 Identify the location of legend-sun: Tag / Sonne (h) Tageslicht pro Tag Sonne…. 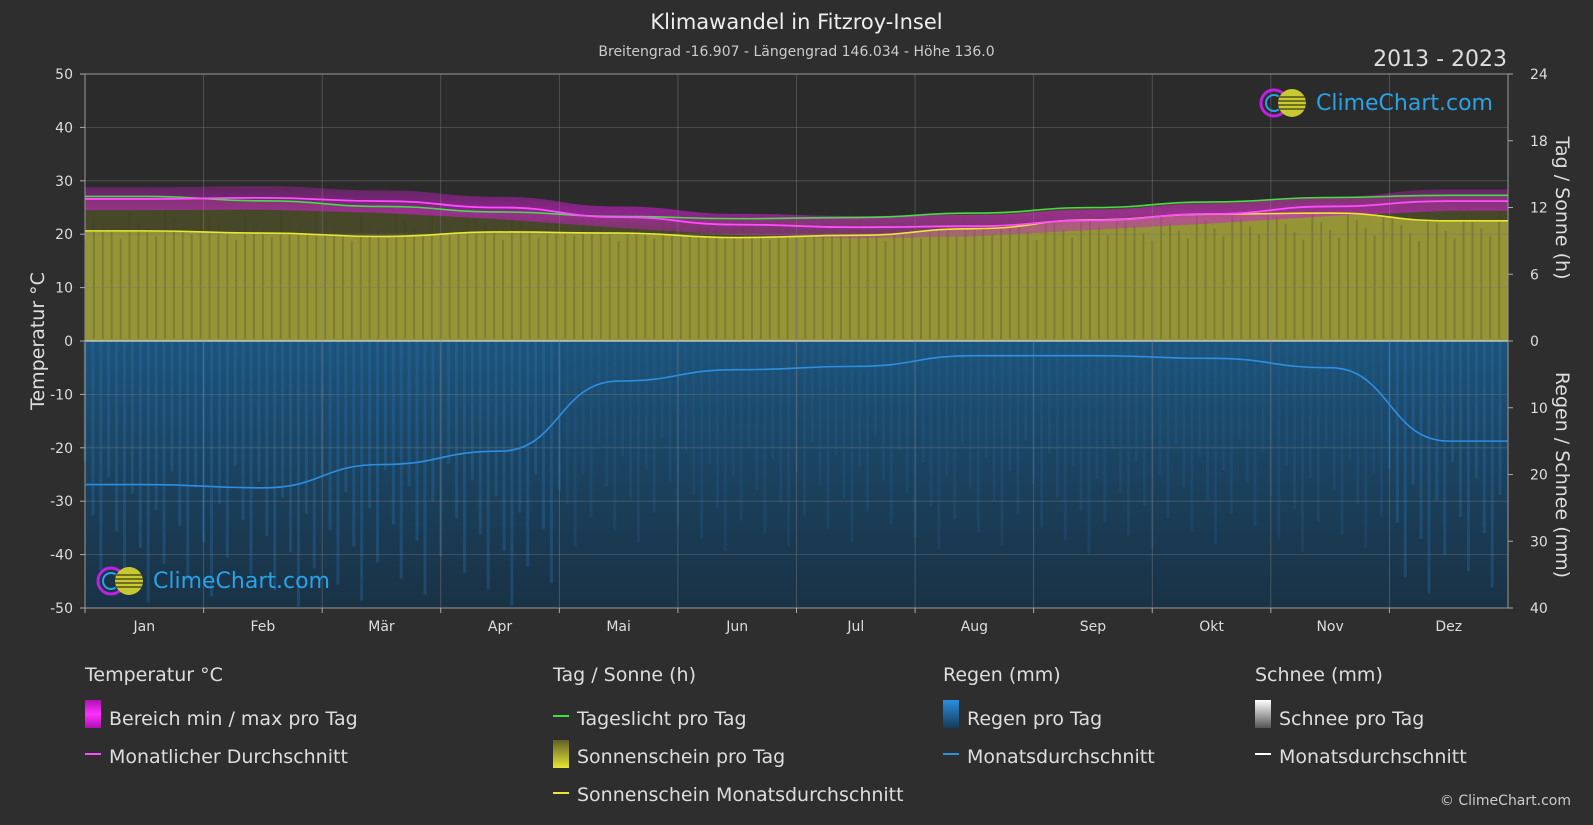
(728, 739).